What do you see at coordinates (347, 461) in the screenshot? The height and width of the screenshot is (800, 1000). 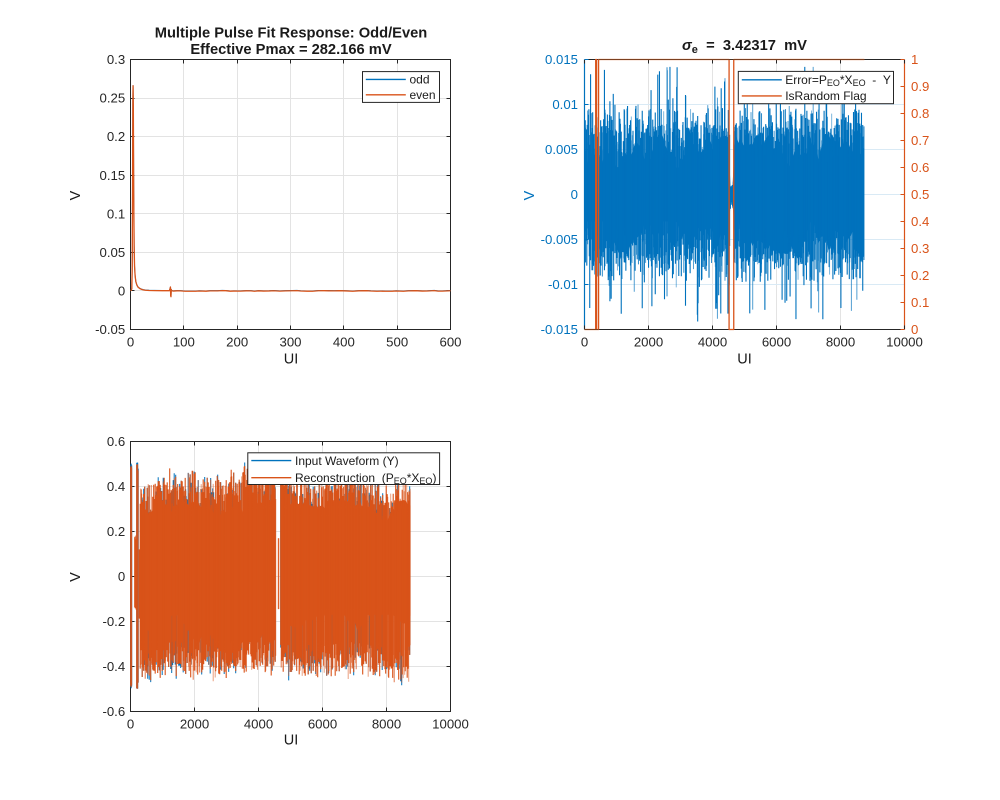 I see `svg-text: Input Waveform (Y)` at bounding box center [347, 461].